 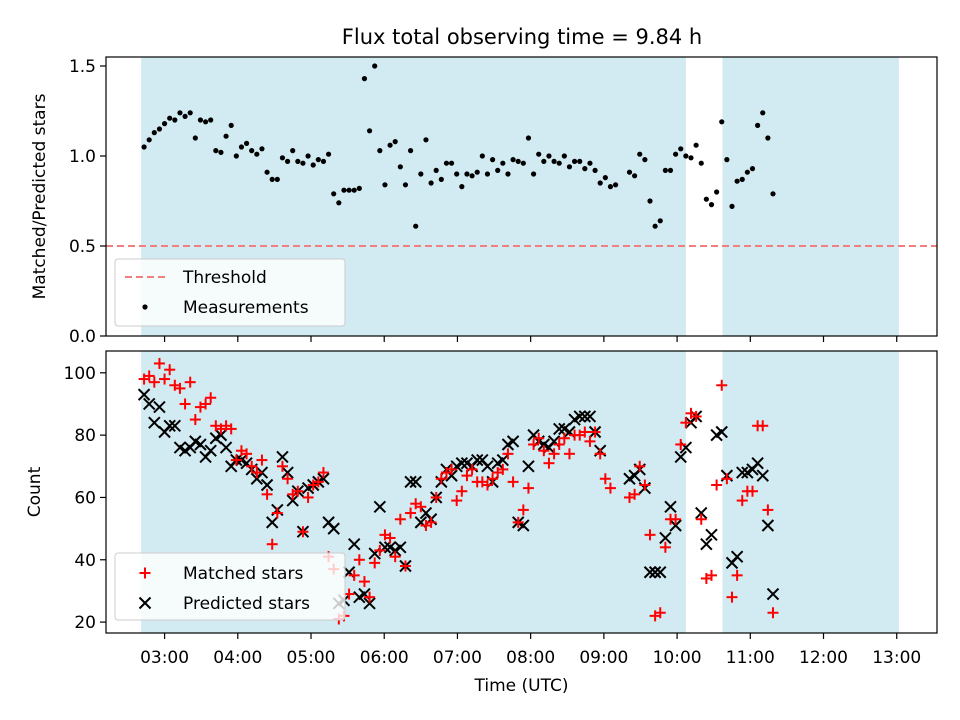 I want to click on count-y-tick-label: 60, so click(x=85, y=498).